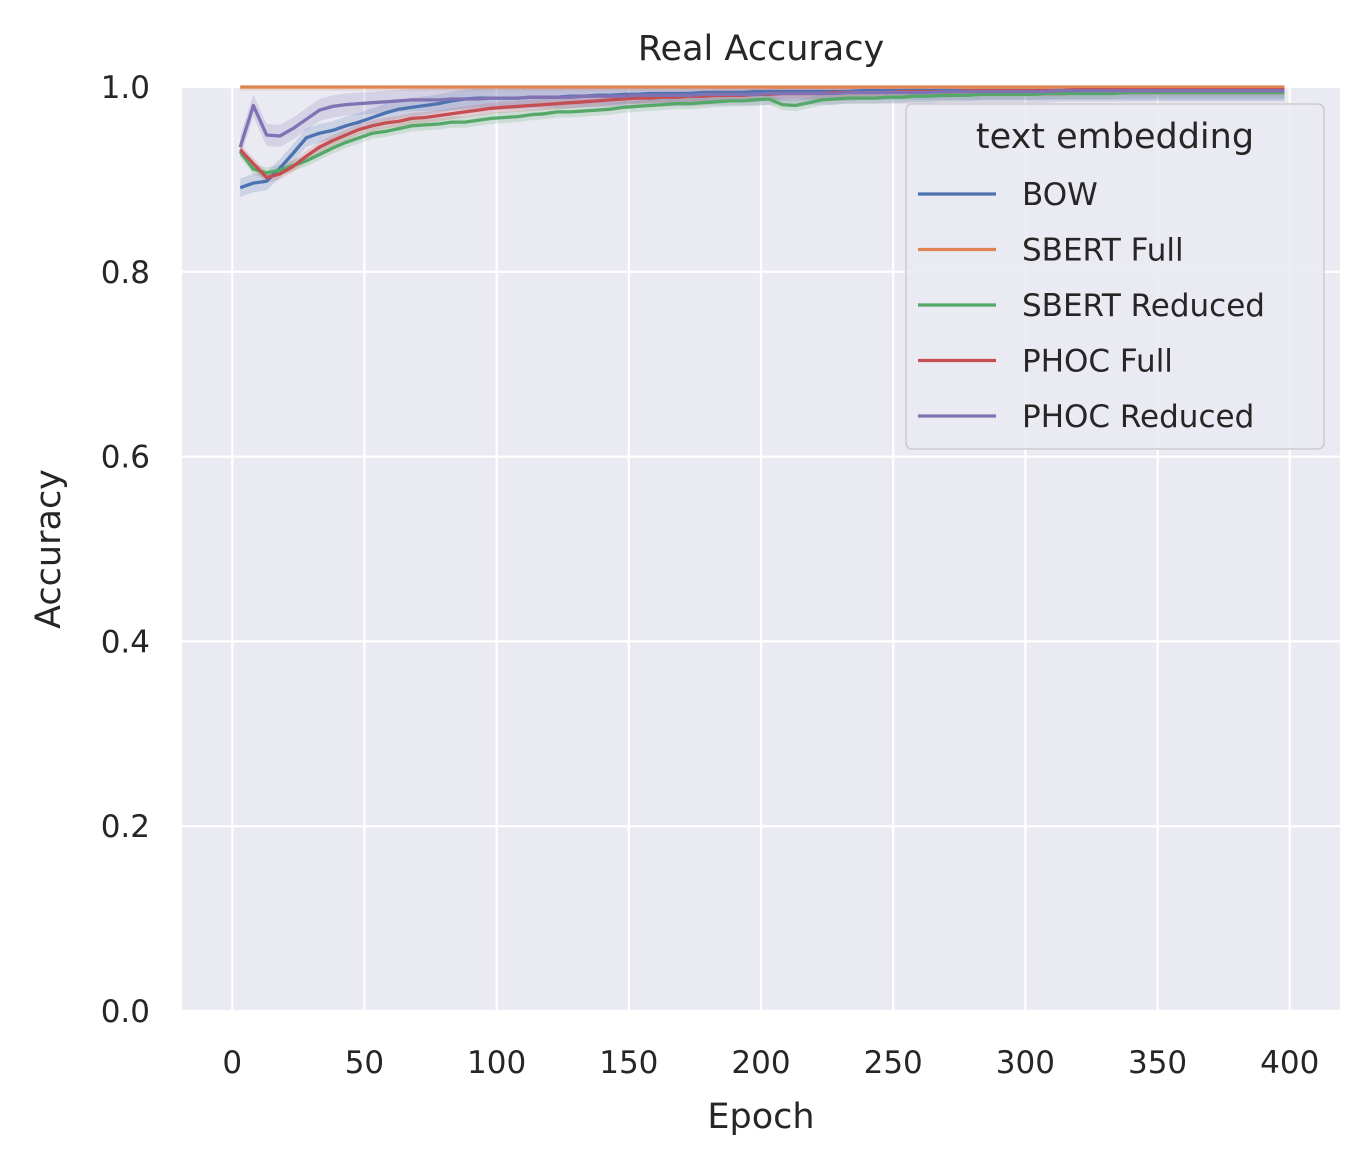  Describe the element at coordinates (232, 1063) in the screenshot. I see `x-tick-label: 0` at that location.